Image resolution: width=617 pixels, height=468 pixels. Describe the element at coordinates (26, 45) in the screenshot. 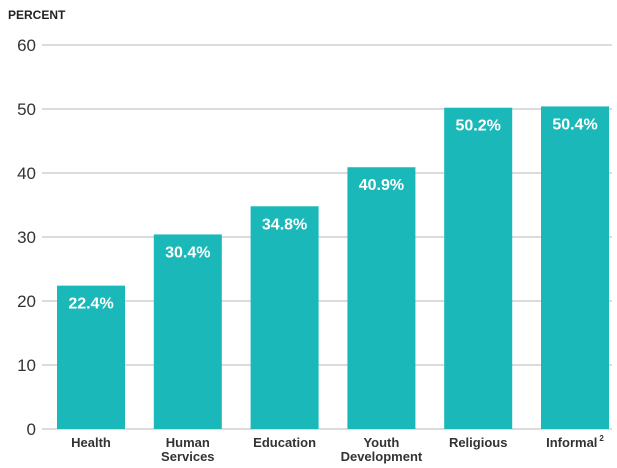

I see `y-tick-label: 60` at that location.